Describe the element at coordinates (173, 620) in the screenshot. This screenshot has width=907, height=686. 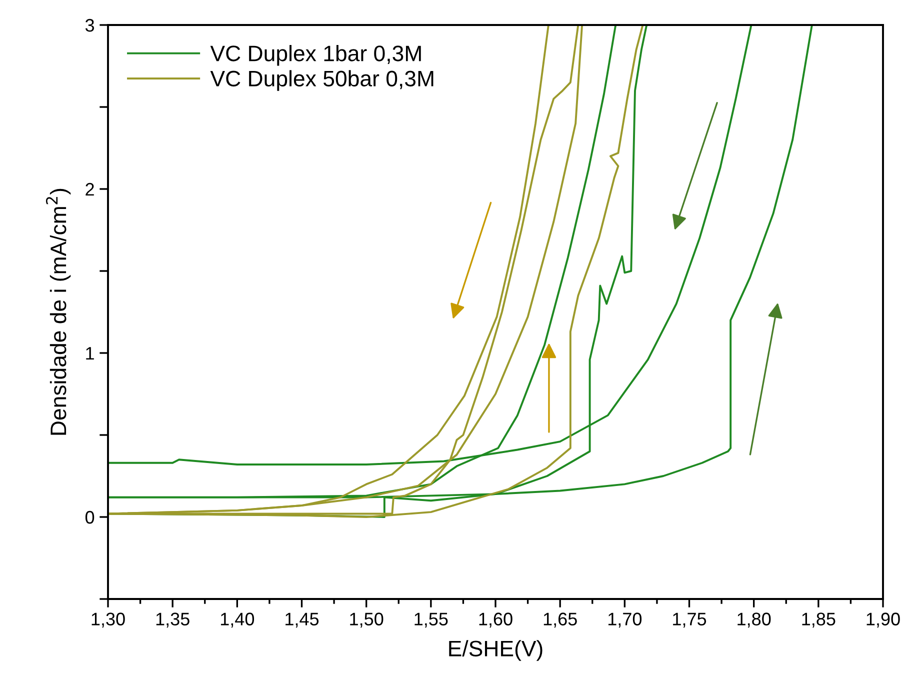
I see `x-tick-label: 1,35` at that location.